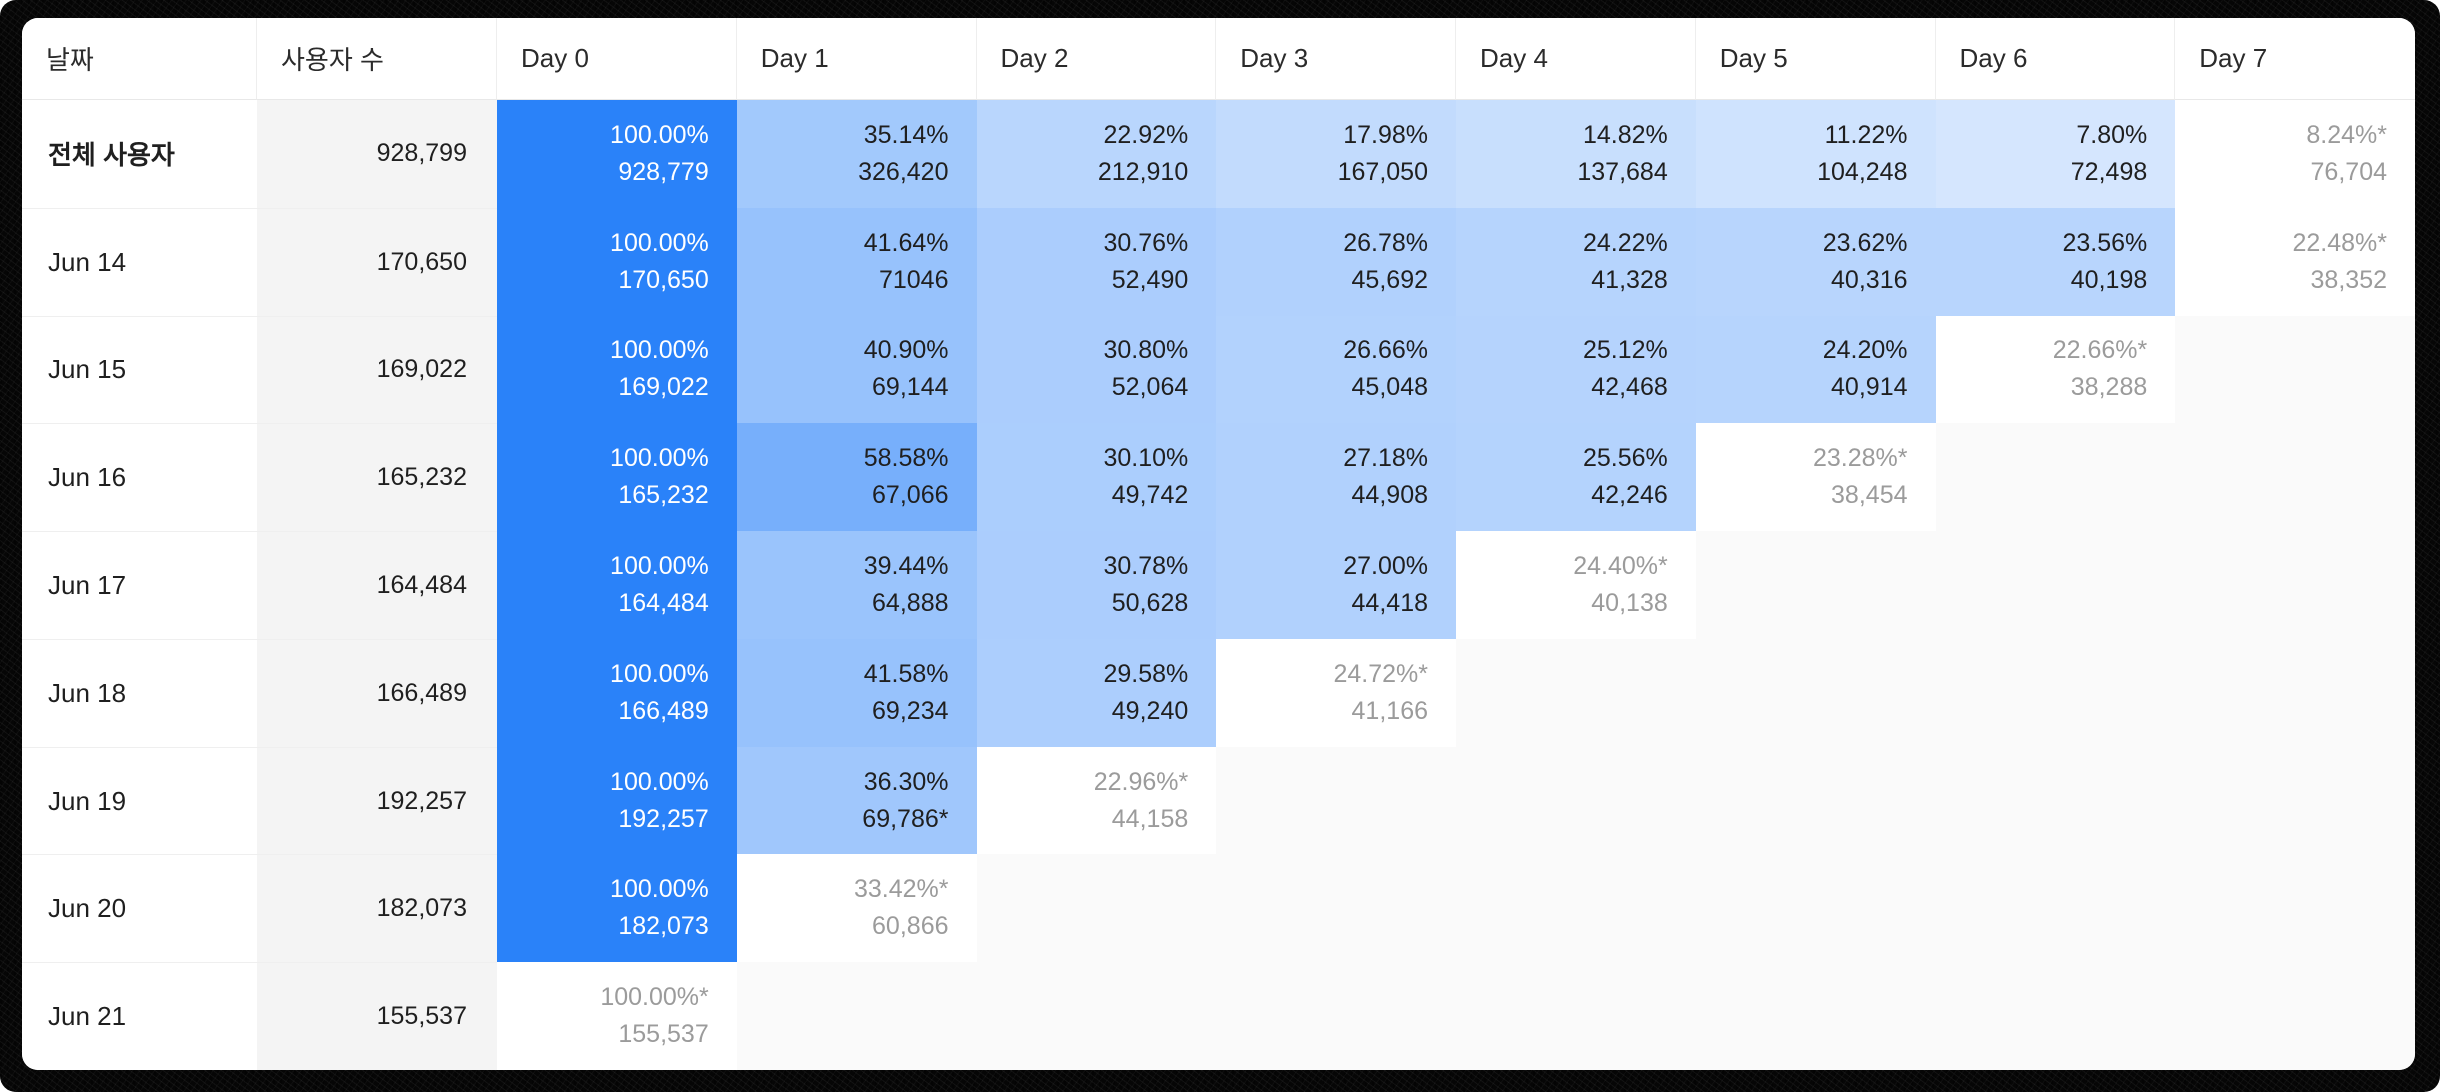  I want to click on retention-pct: 7.80%, so click(2112, 134).